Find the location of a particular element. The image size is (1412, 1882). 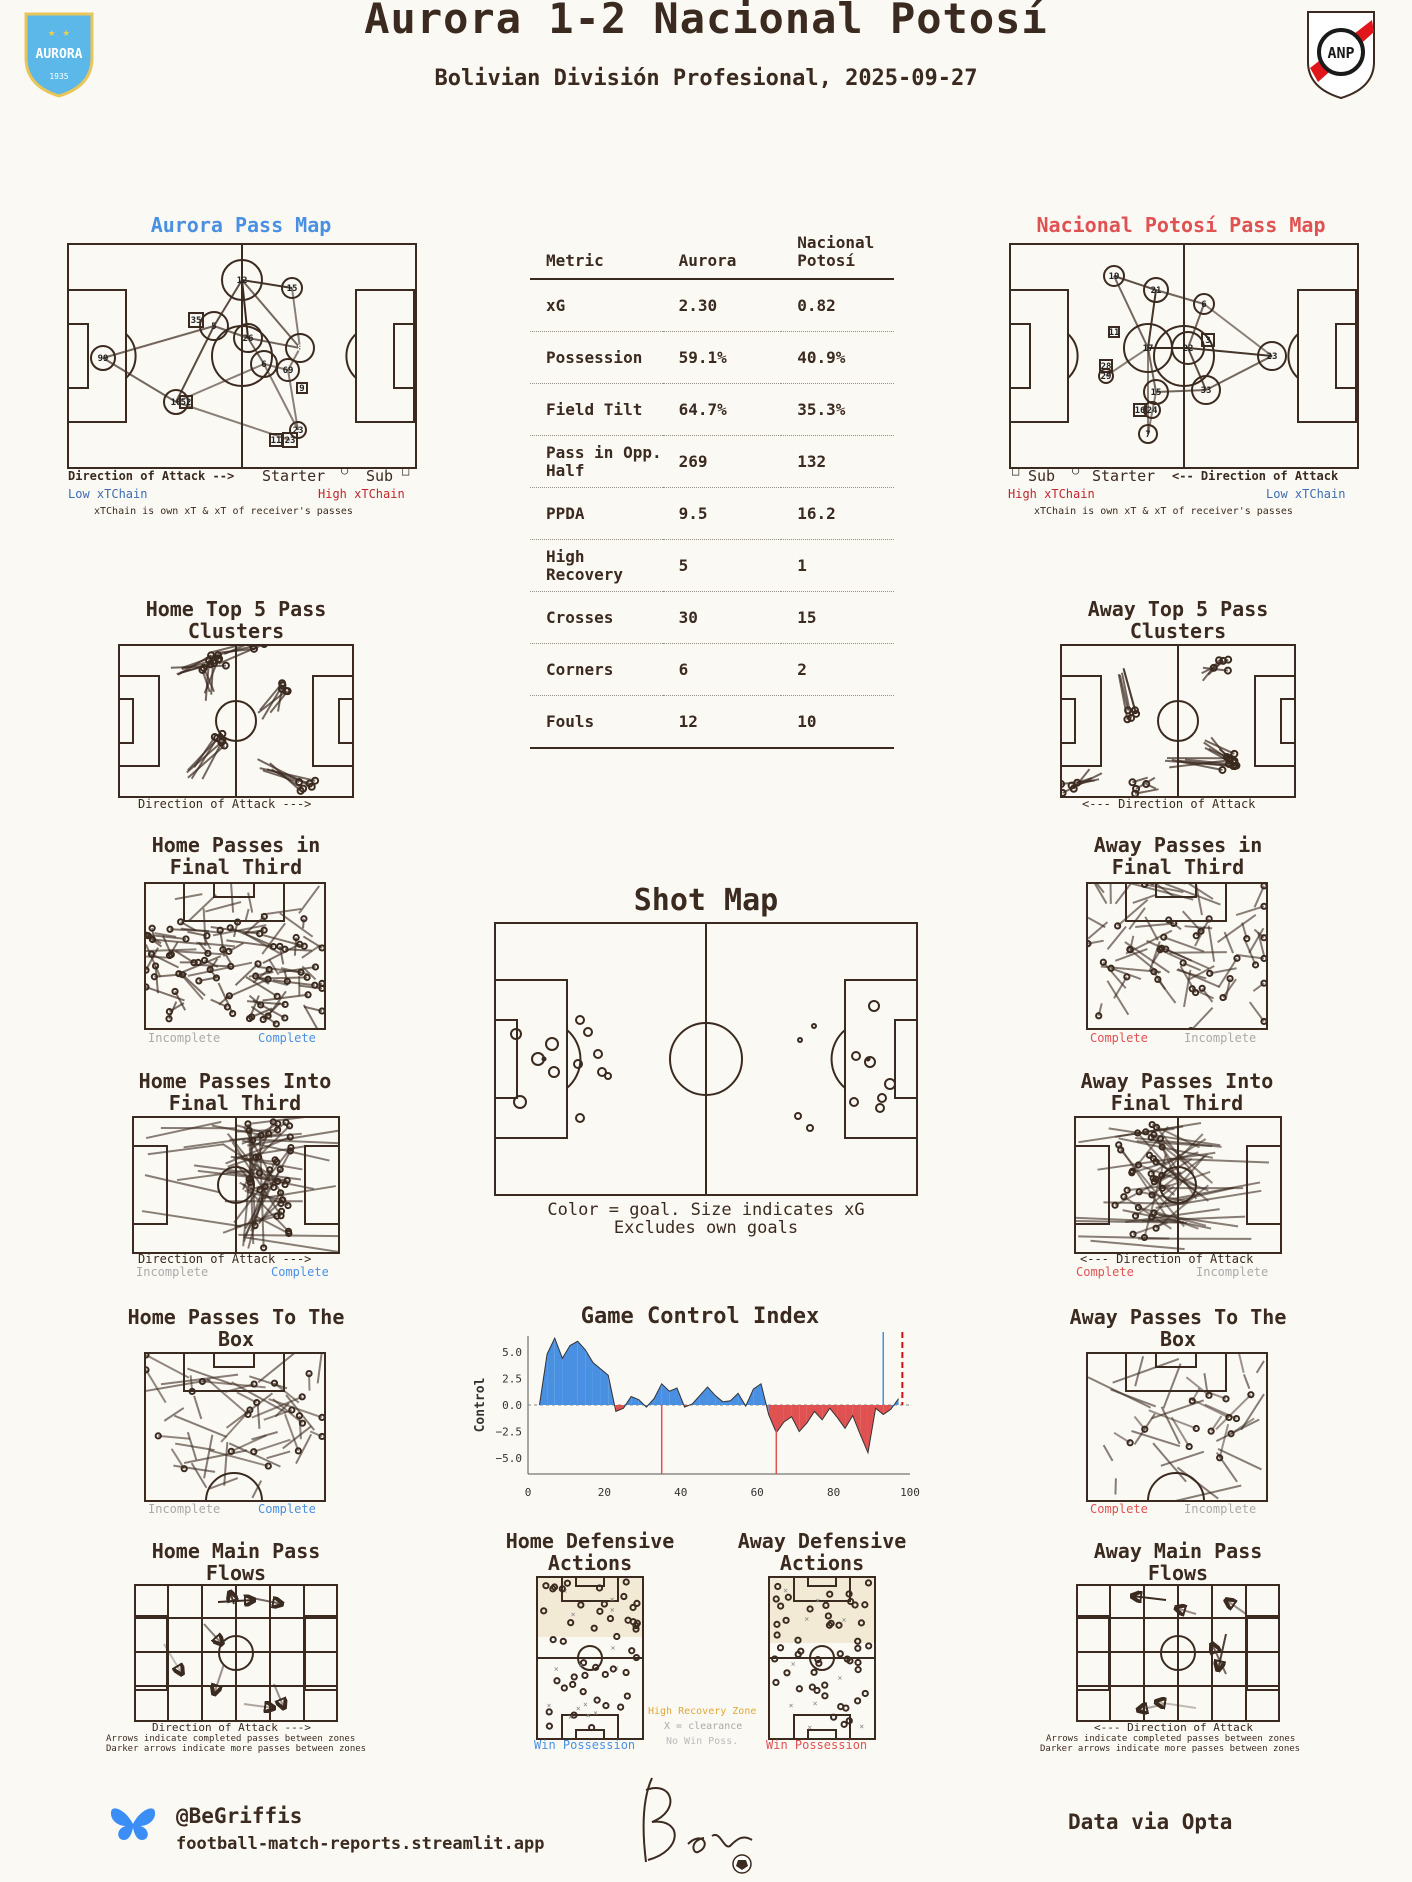

gci-y-tick: 5.0 is located at coordinates (512, 1352).